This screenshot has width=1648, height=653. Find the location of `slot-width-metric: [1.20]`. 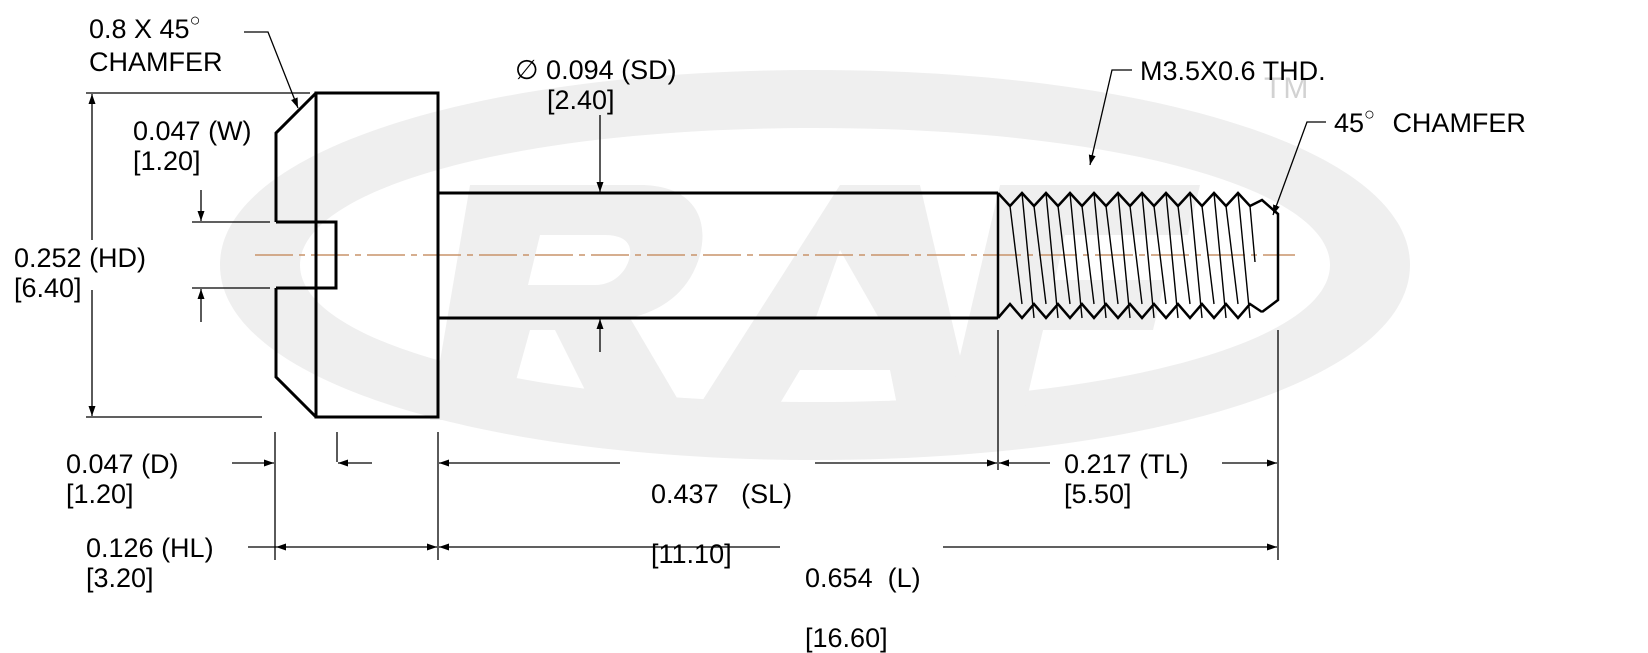

slot-width-metric: [1.20] is located at coordinates (167, 161).